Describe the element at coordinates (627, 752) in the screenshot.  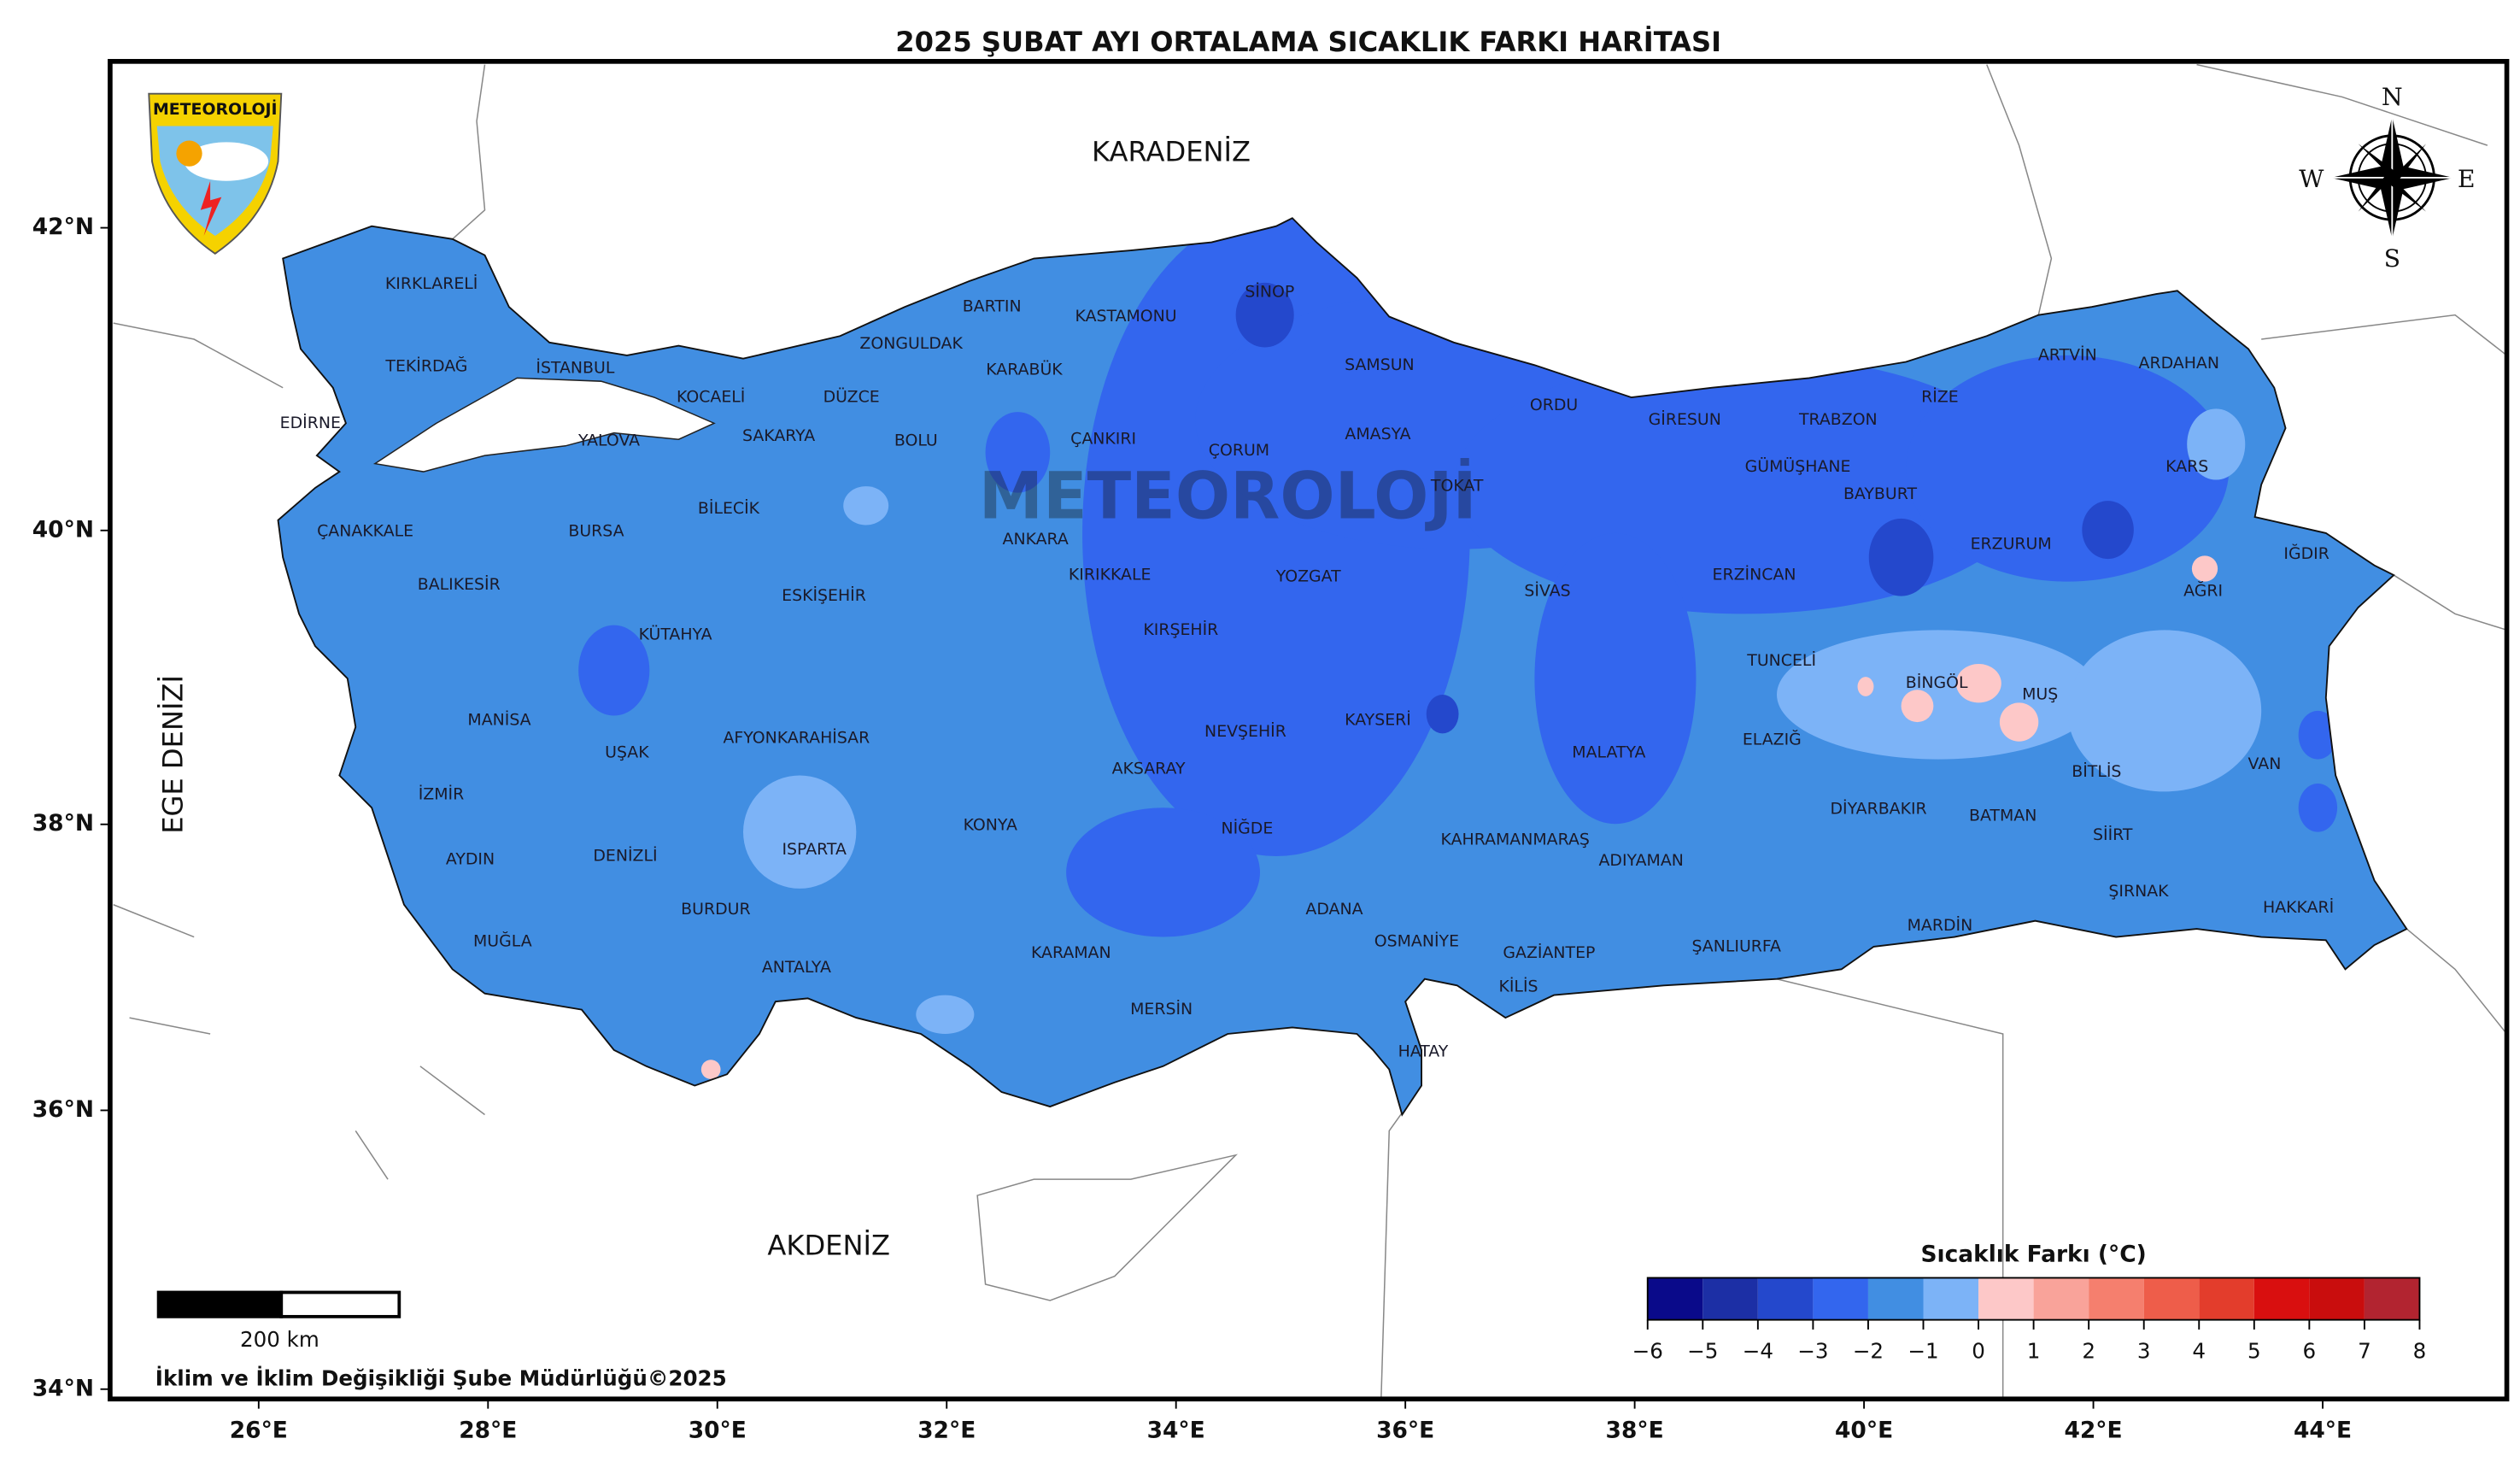
I see `province-label: UŞAK` at that location.